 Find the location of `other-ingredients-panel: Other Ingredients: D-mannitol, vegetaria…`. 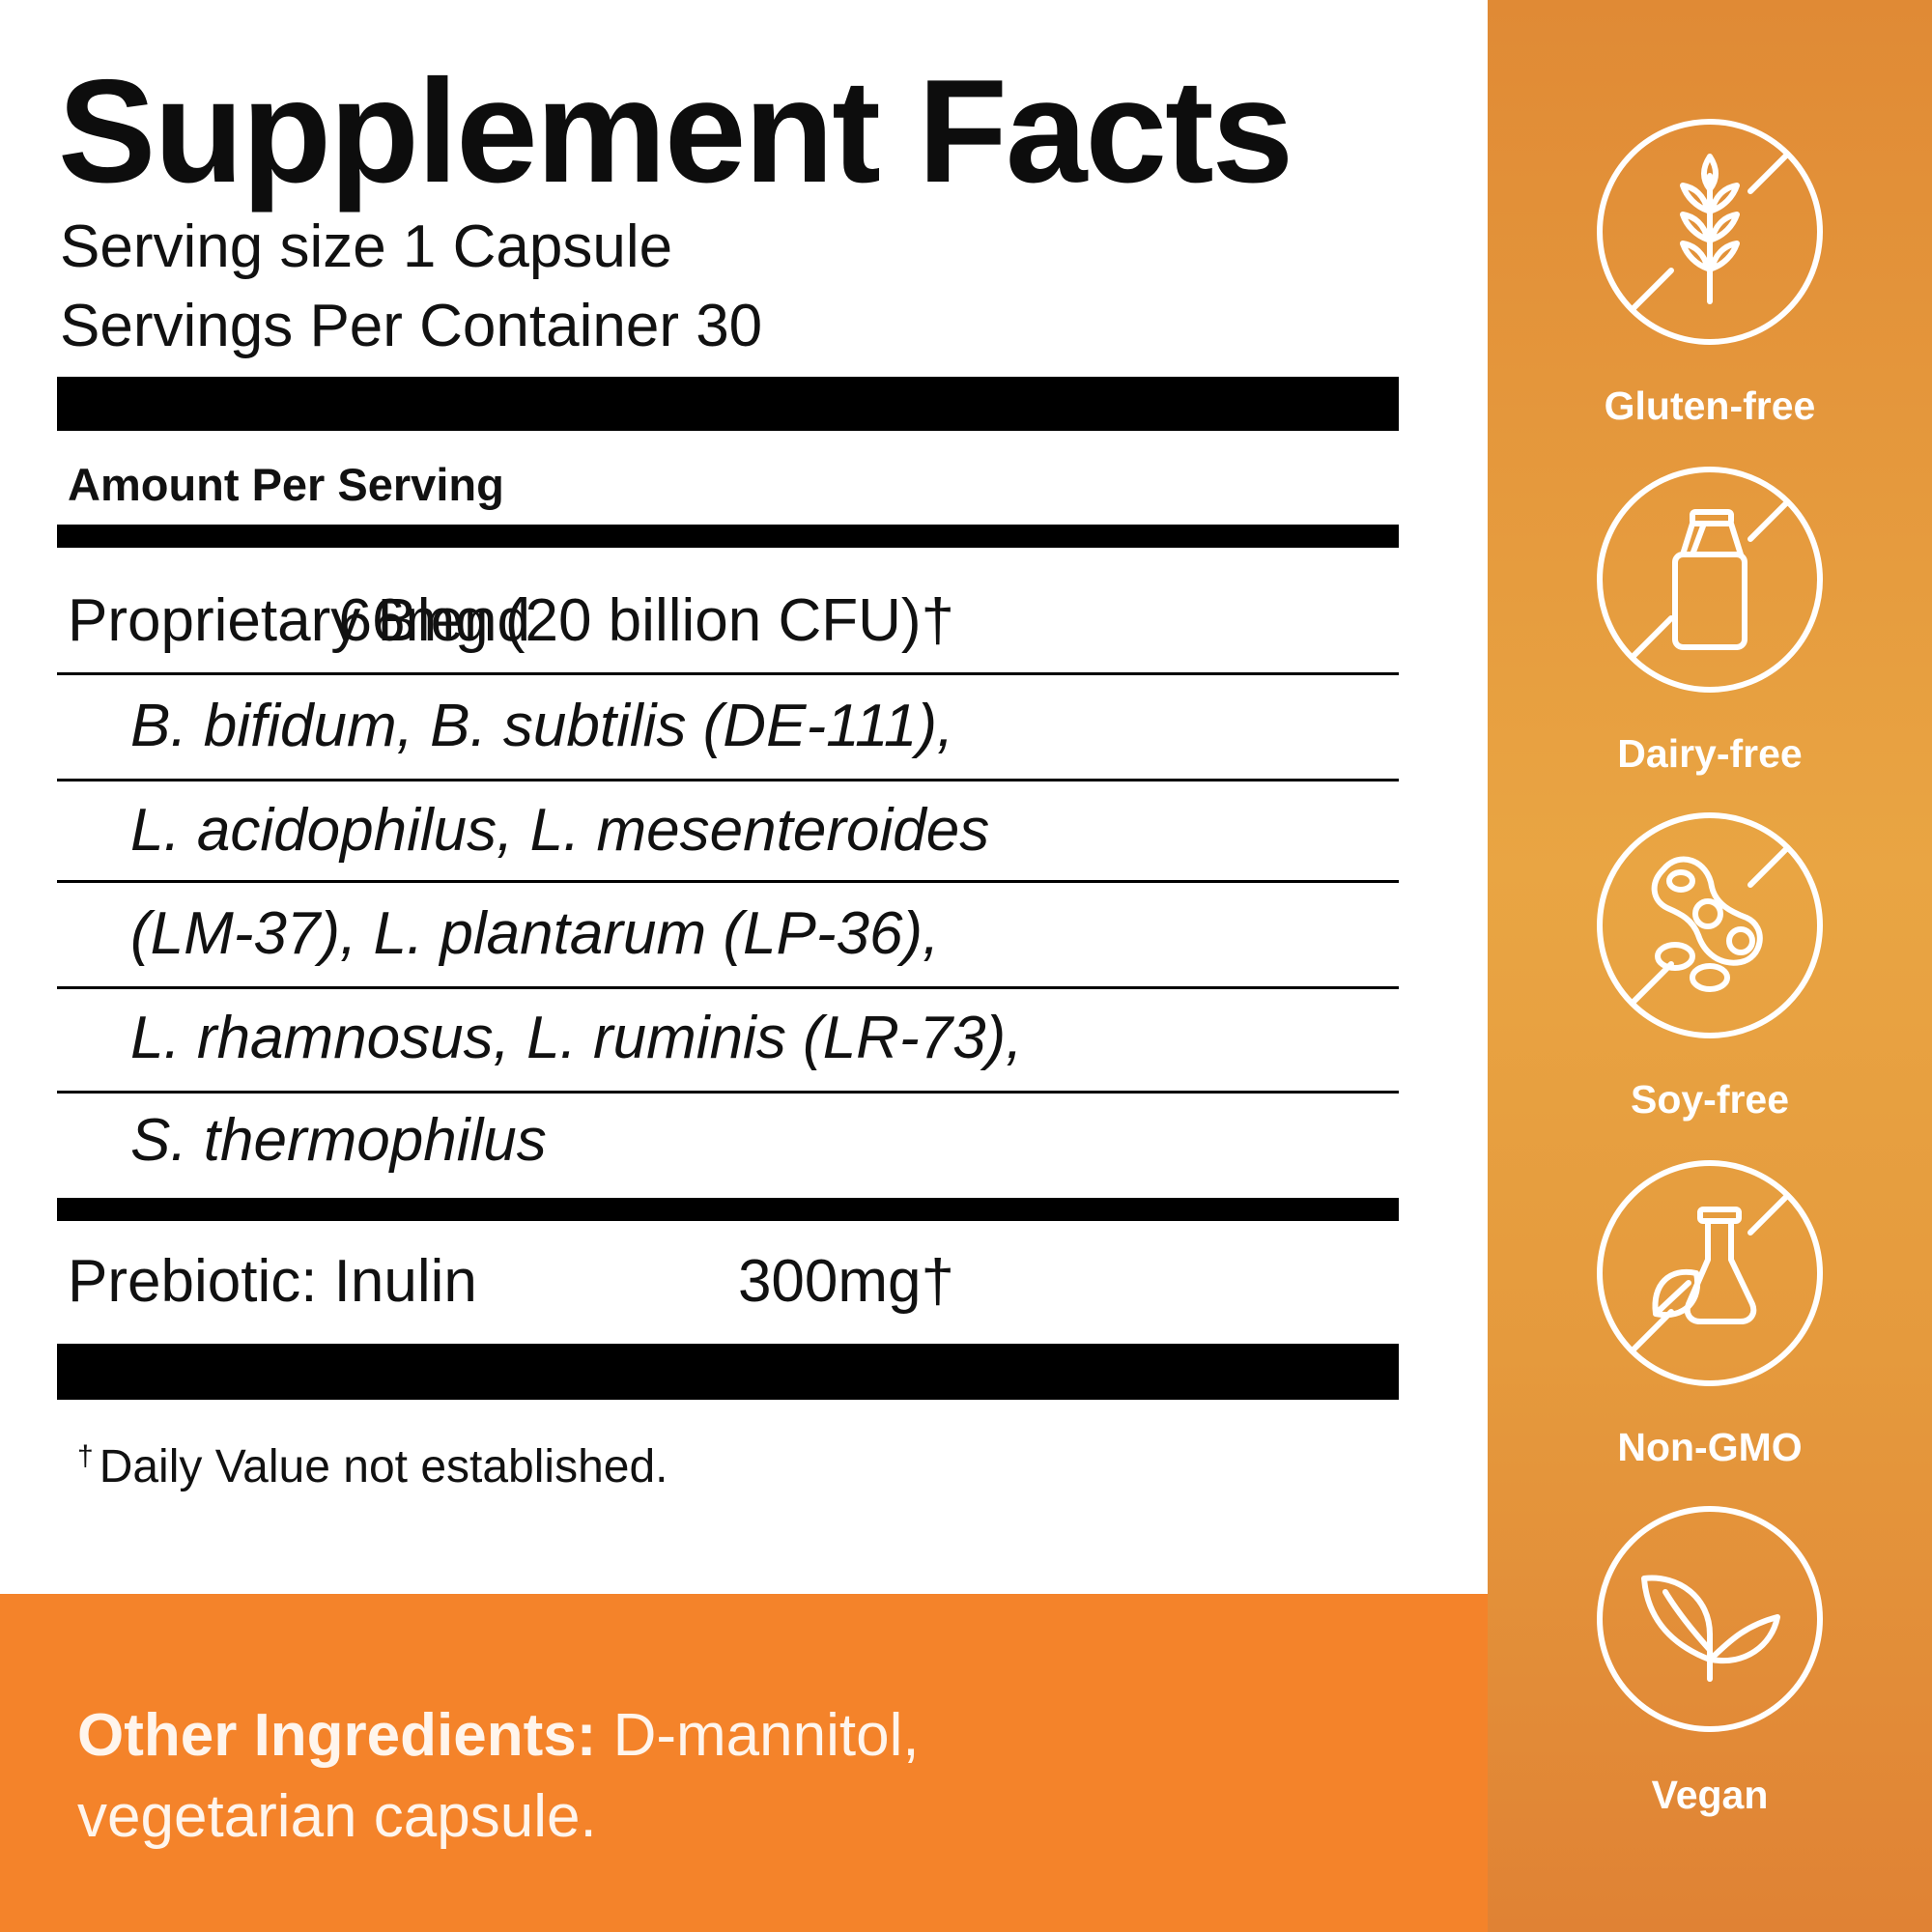

other-ingredients-panel: Other Ingredients: D-mannitol, vegetaria… is located at coordinates (744, 1763).